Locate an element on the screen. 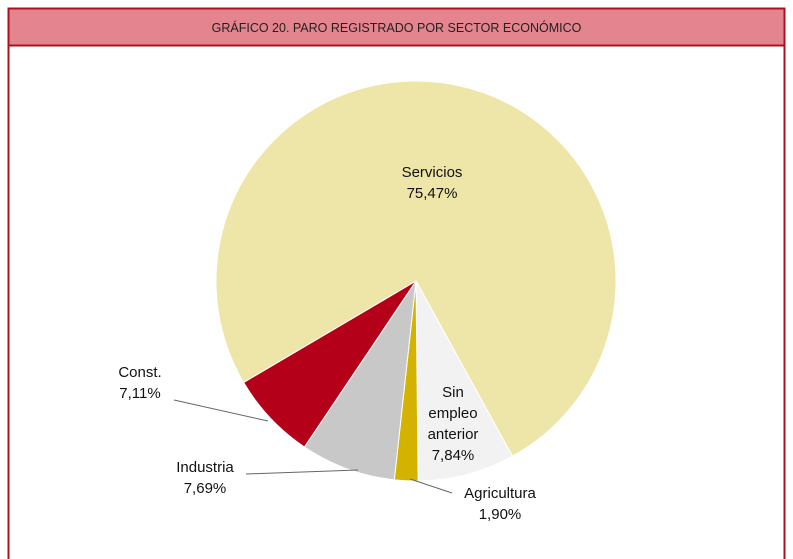 This screenshot has height=559, width=793. slice-value: 75,47% is located at coordinates (432, 193).